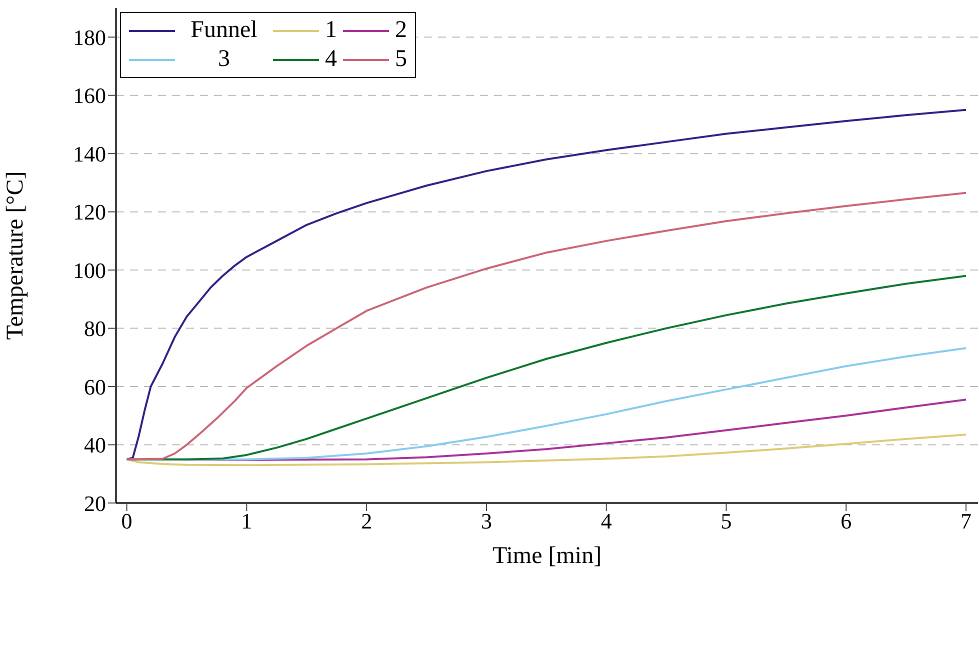 The width and height of the screenshot is (979, 650). I want to click on x-tick-label: 1, so click(246, 521).